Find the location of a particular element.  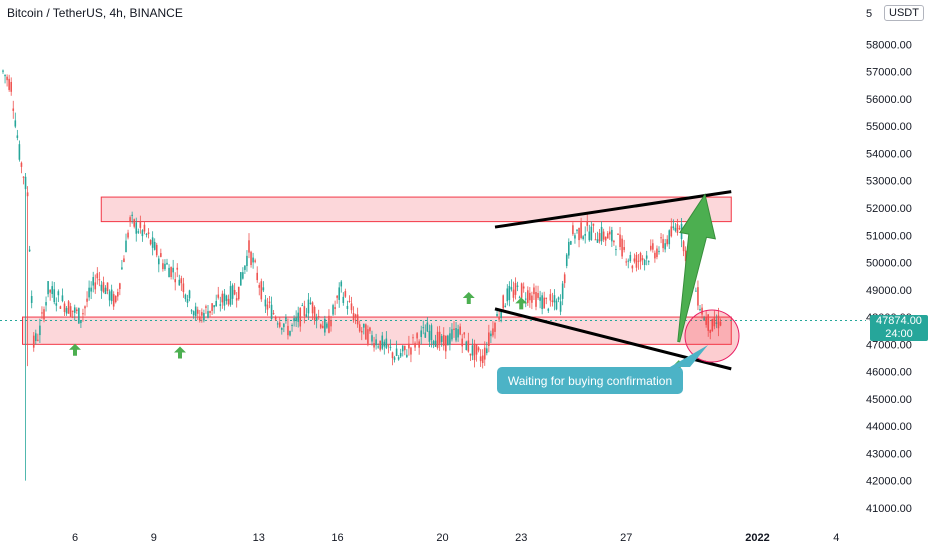

target-arrow is located at coordinates (697, 268).